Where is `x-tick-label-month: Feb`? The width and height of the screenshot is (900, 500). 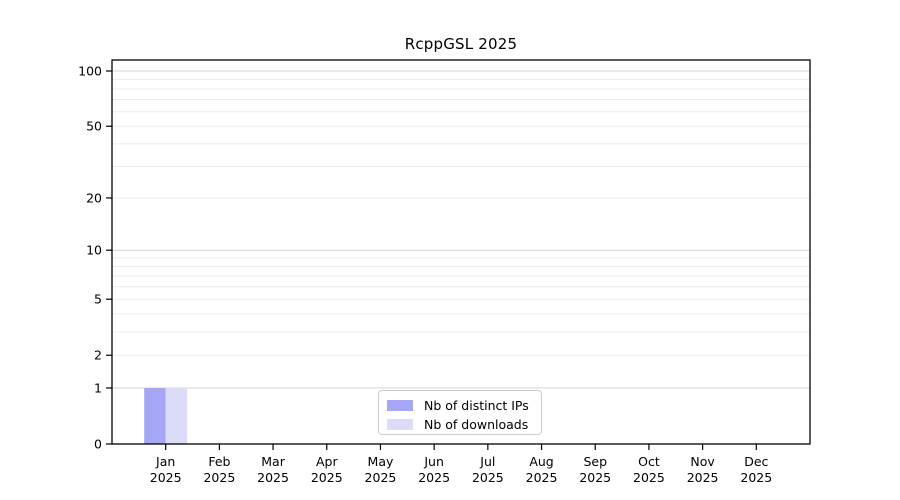 x-tick-label-month: Feb is located at coordinates (219, 461).